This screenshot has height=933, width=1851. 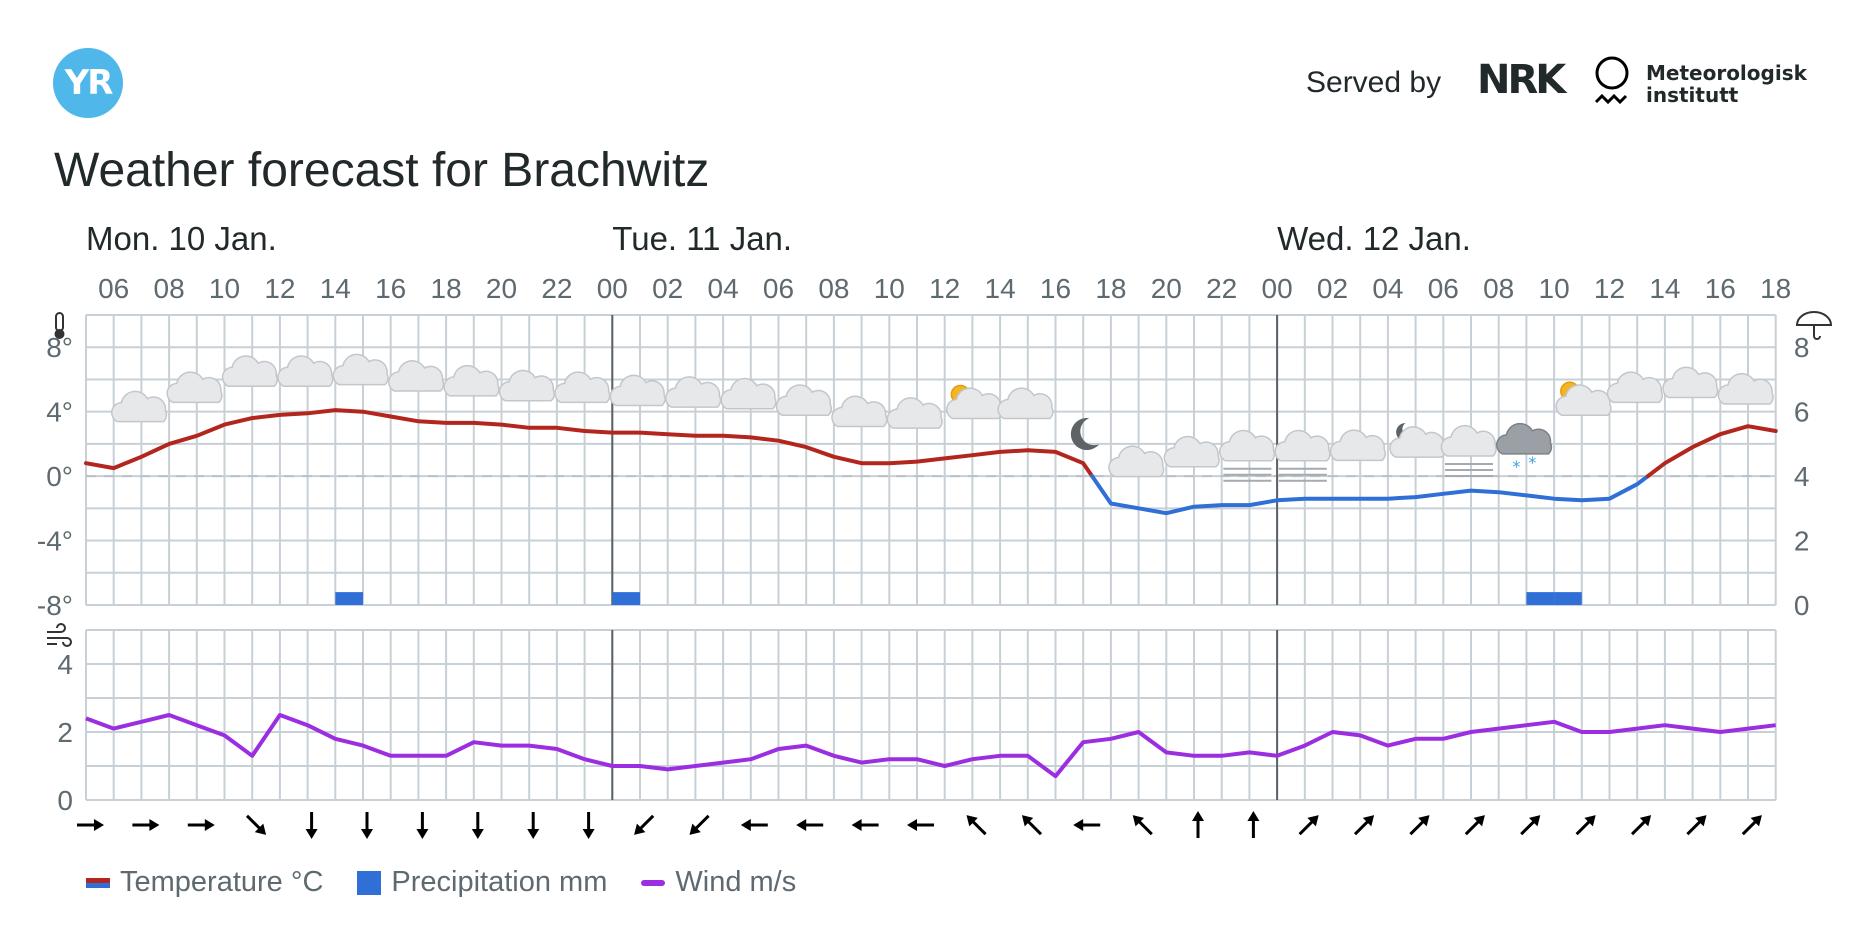 I want to click on umbrella-handle, so click(x=1817, y=332).